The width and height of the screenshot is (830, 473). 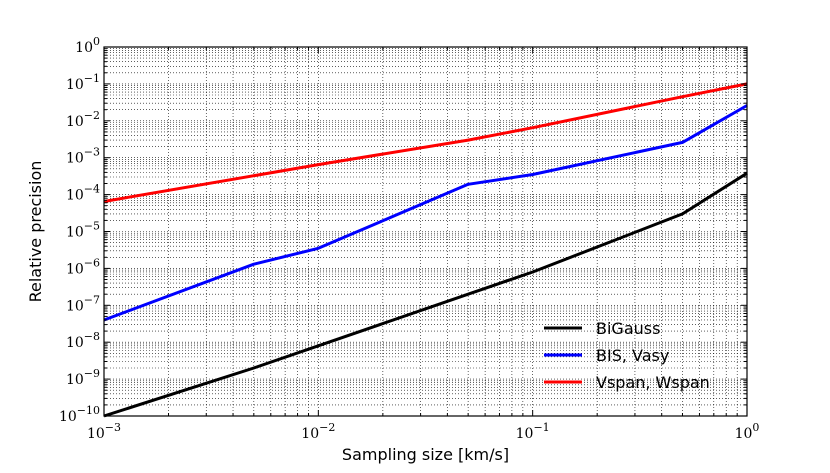 I want to click on x-axis-label: Sampling size [km/s], so click(x=425, y=454).